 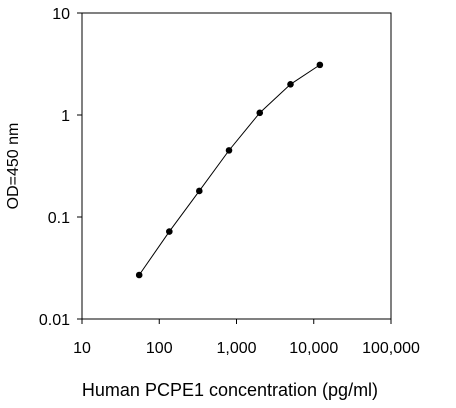 What do you see at coordinates (59, 218) in the screenshot?
I see `y-tick-label: 0.1` at bounding box center [59, 218].